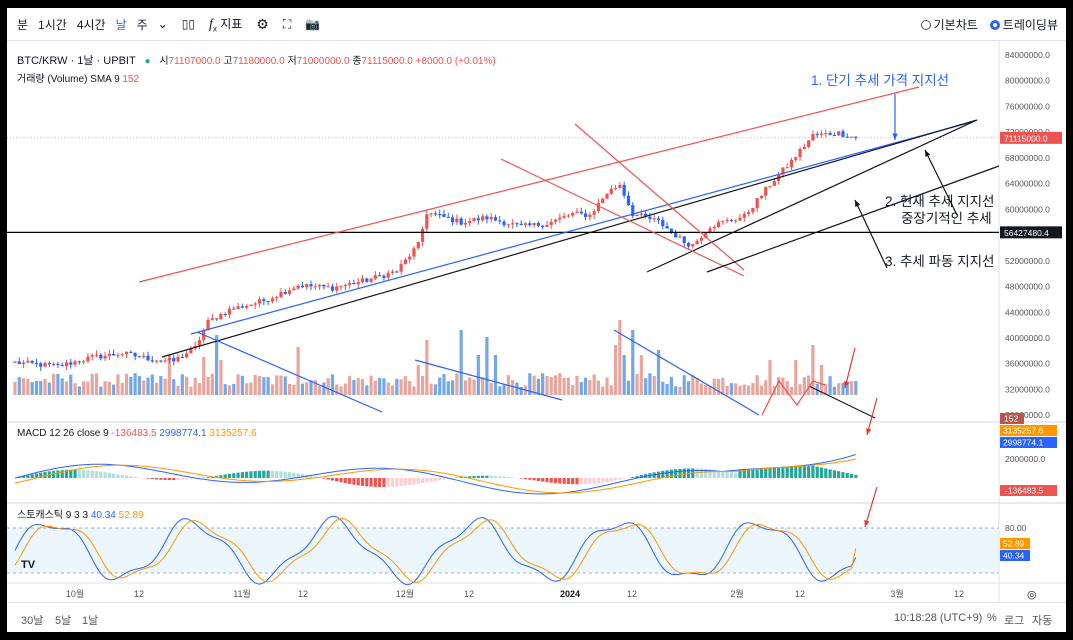  I want to click on clock: 10:18:28 (UTC+9), so click(938, 618).